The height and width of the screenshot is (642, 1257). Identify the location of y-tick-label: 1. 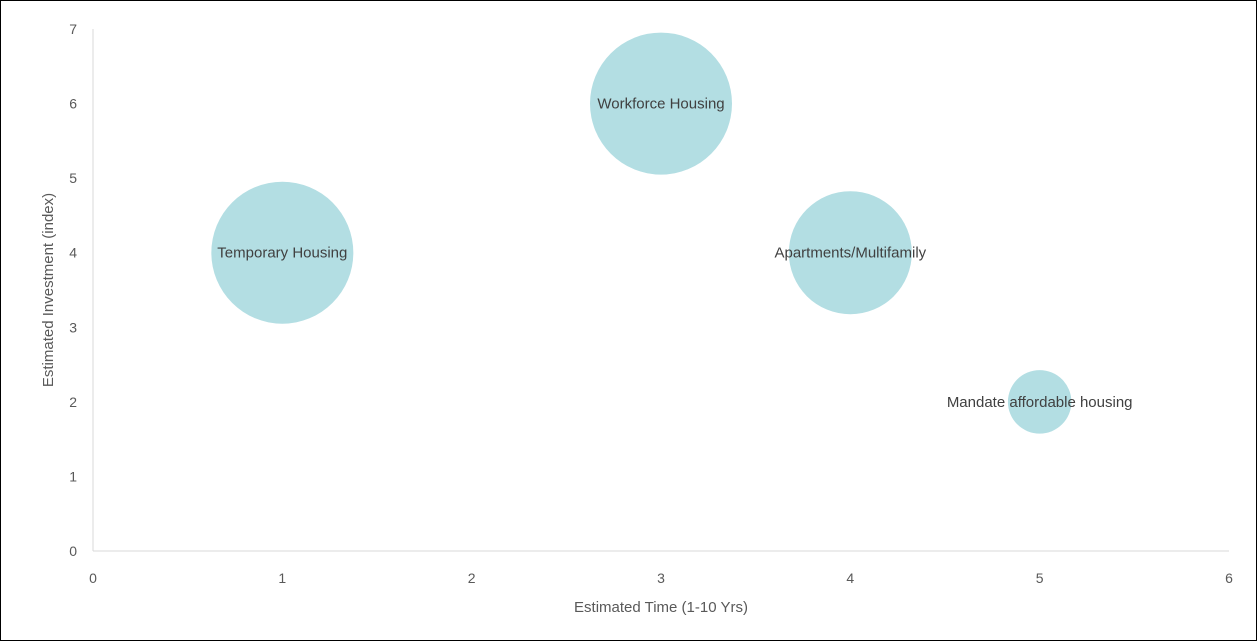
(73, 476).